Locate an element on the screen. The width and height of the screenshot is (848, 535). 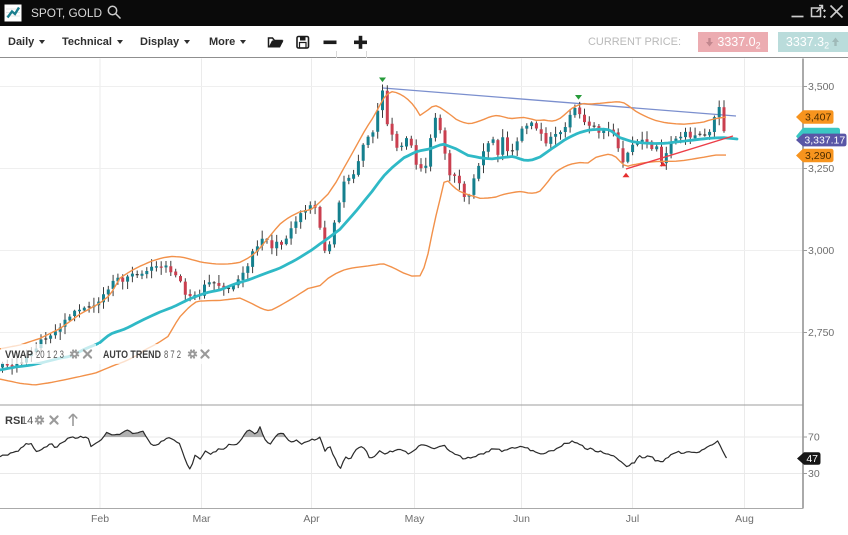
svg-text: RSI is located at coordinates (14, 421).